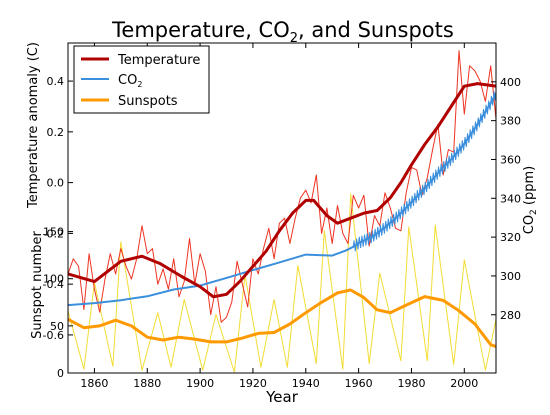 Image resolution: width=550 pixels, height=415 pixels. I want to click on co2-tick-label: 380, so click(510, 121).